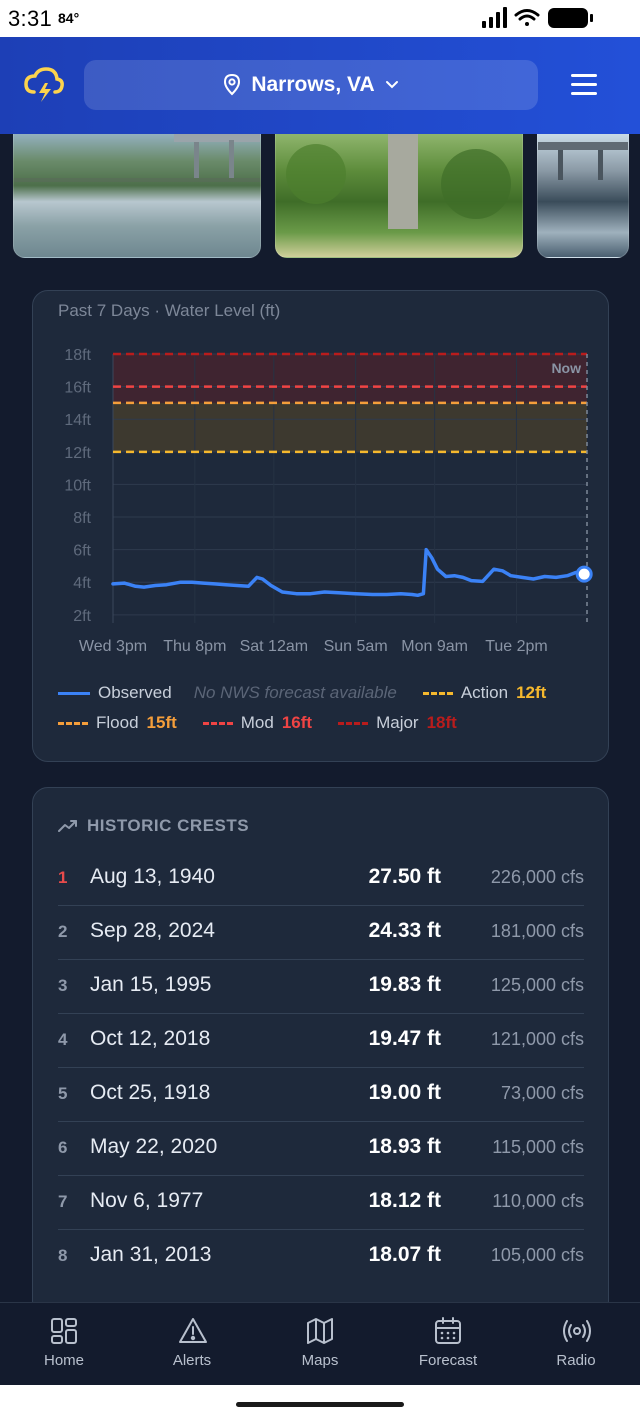 The height and width of the screenshot is (1422, 640). I want to click on crest-date: Jan 31, 2013, so click(151, 1254).